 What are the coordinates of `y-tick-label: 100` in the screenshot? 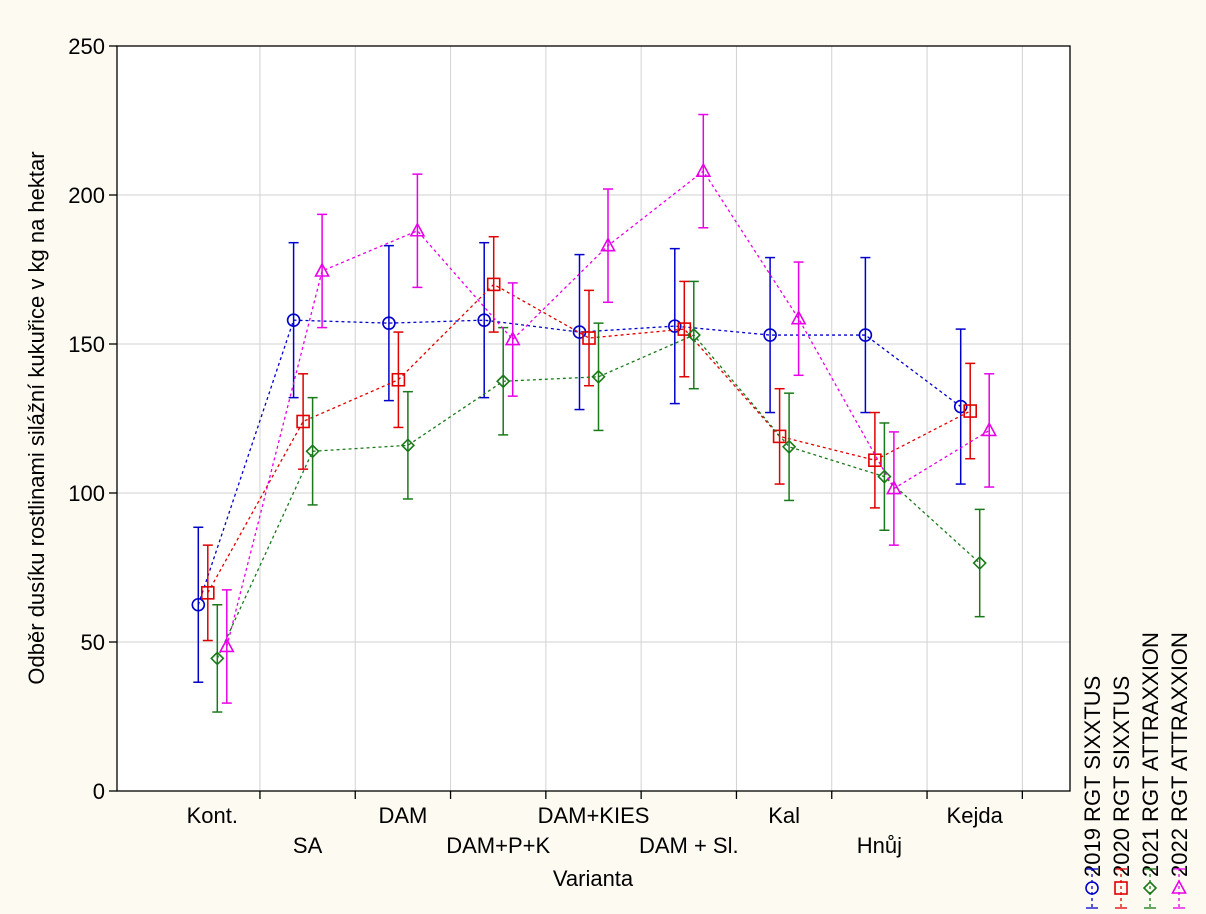 It's located at (86, 493).